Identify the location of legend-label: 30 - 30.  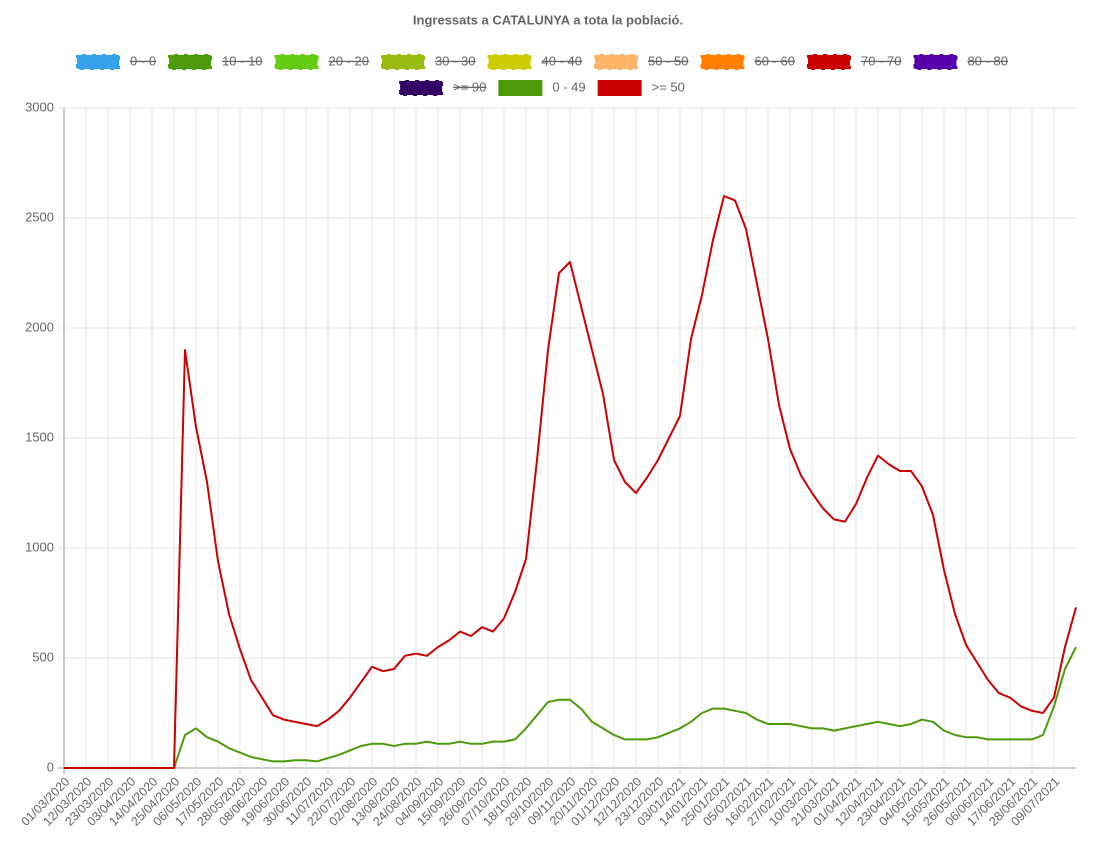
(455, 60).